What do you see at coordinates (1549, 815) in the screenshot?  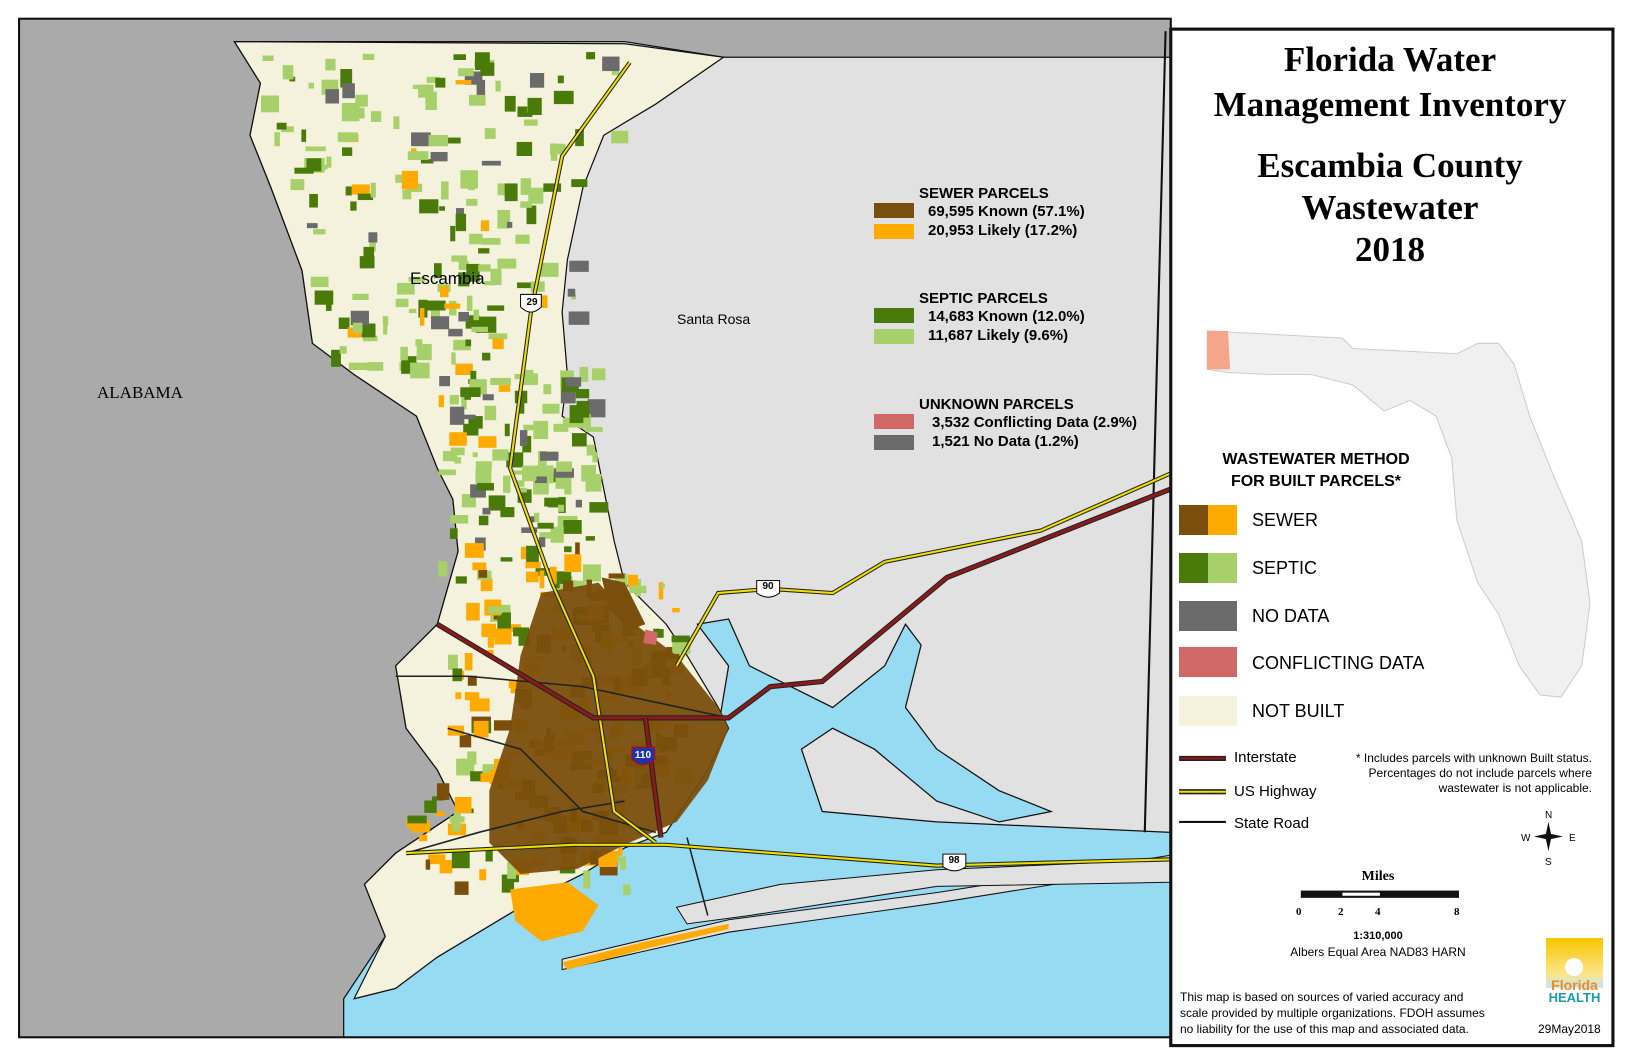 I see `compass-n: N` at bounding box center [1549, 815].